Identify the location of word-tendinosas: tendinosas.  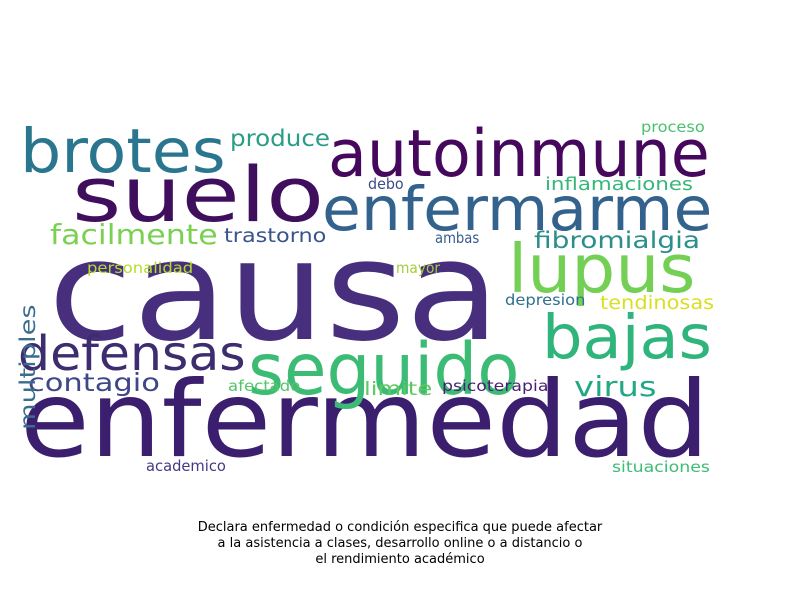
(657, 303).